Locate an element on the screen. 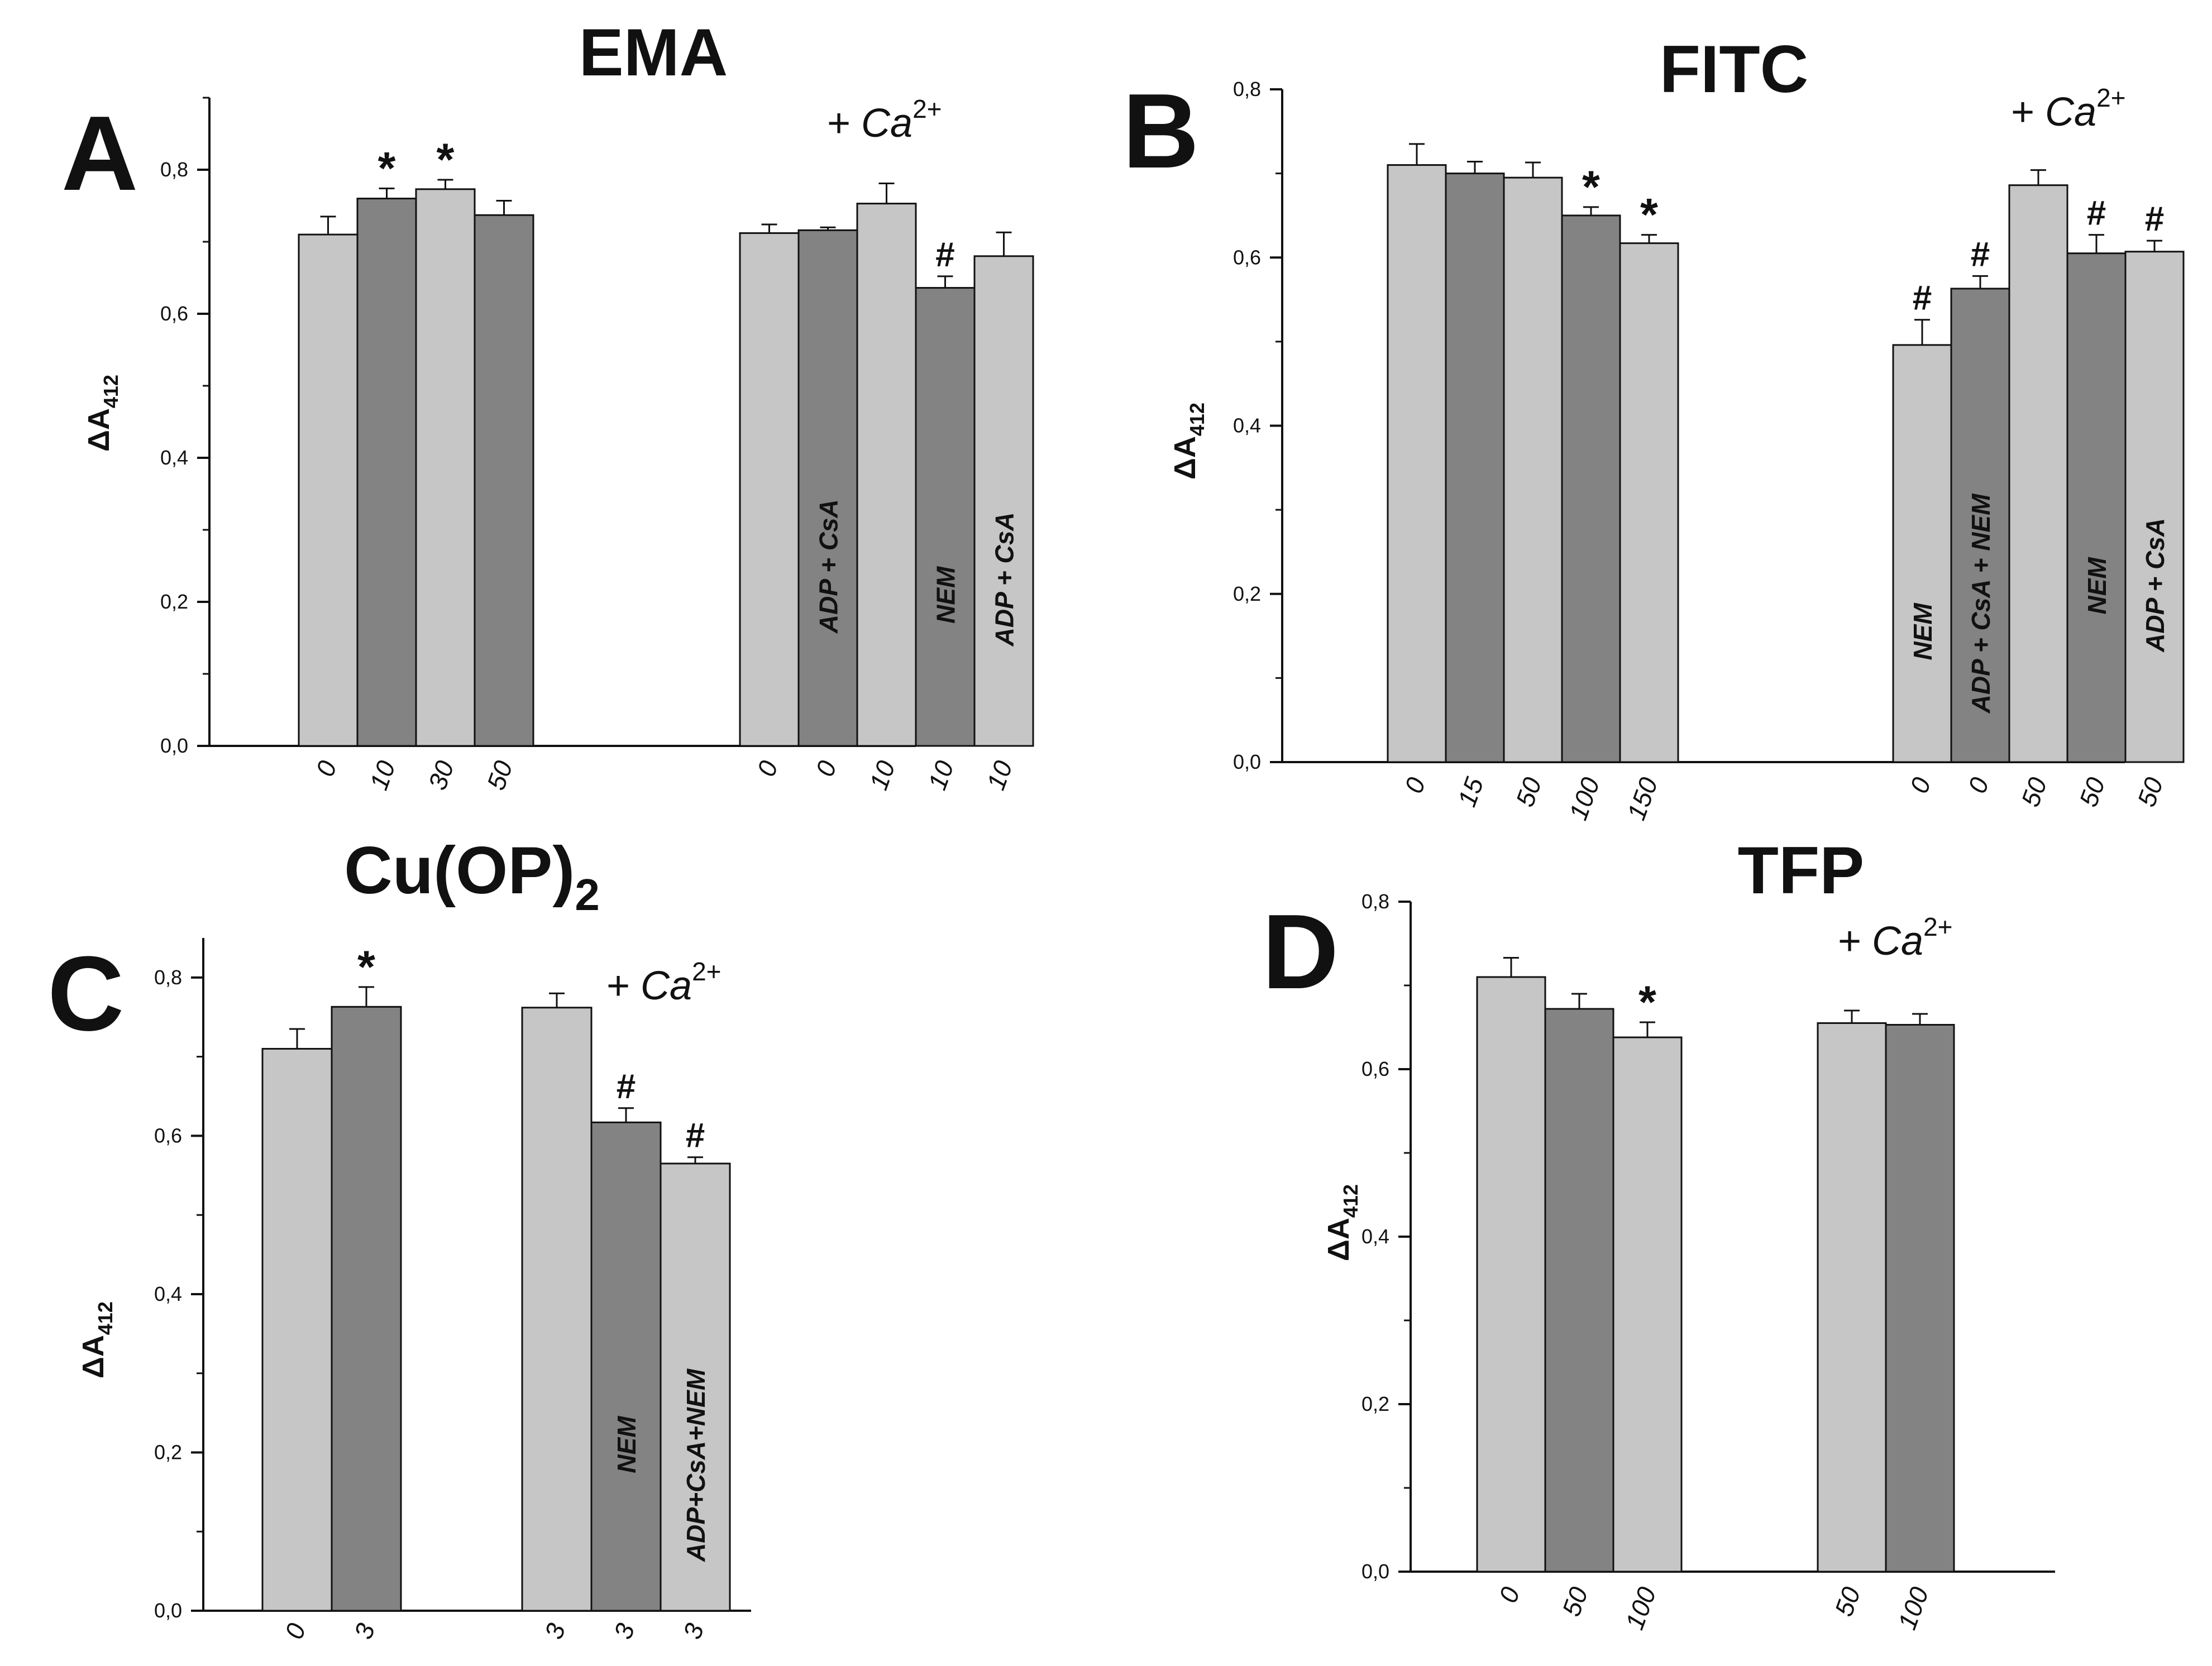  panel-title: TFP is located at coordinates (1801, 870).